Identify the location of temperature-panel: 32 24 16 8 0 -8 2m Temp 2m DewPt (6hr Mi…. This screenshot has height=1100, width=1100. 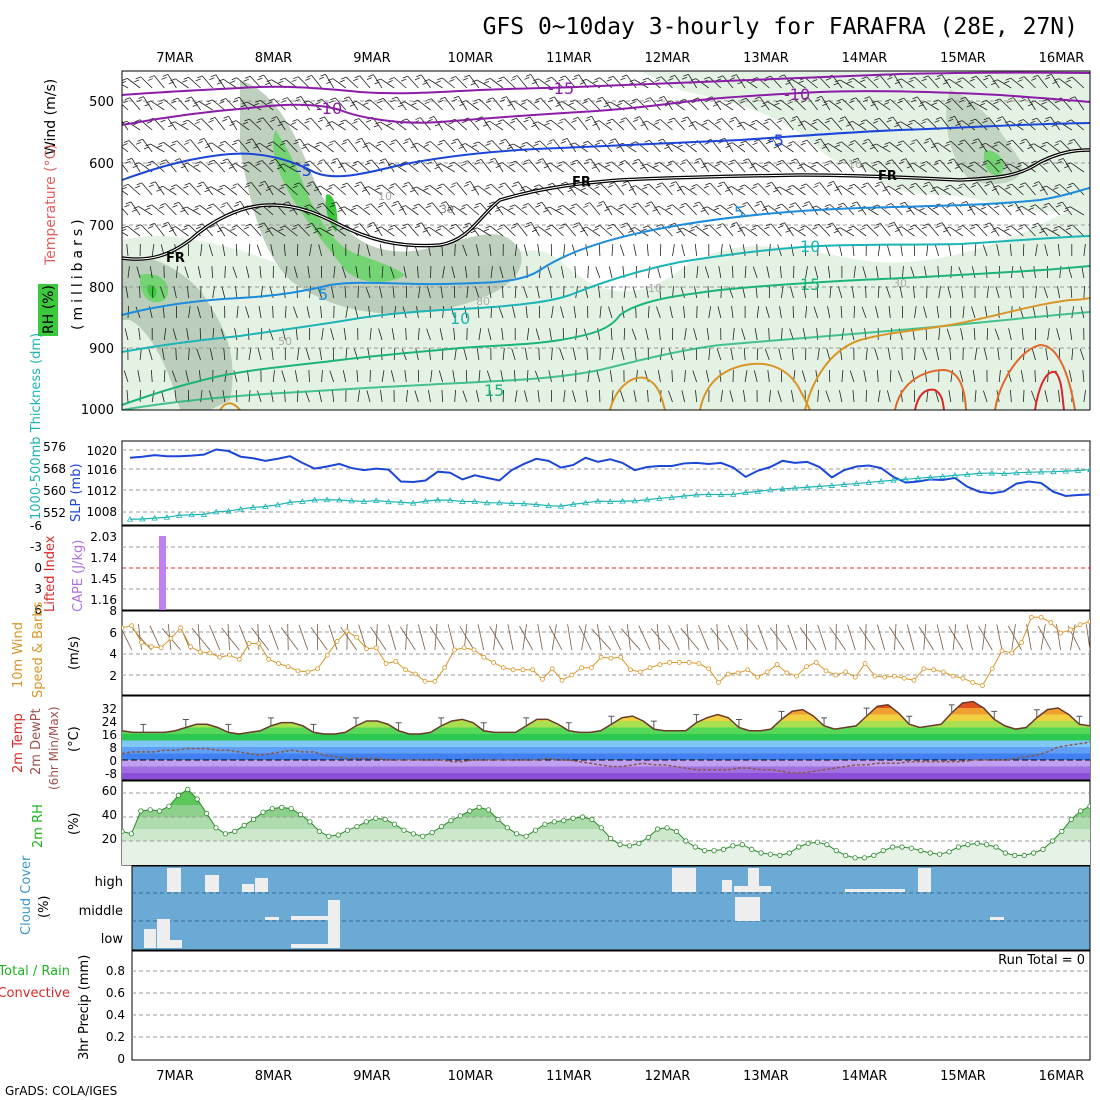
(551, 742).